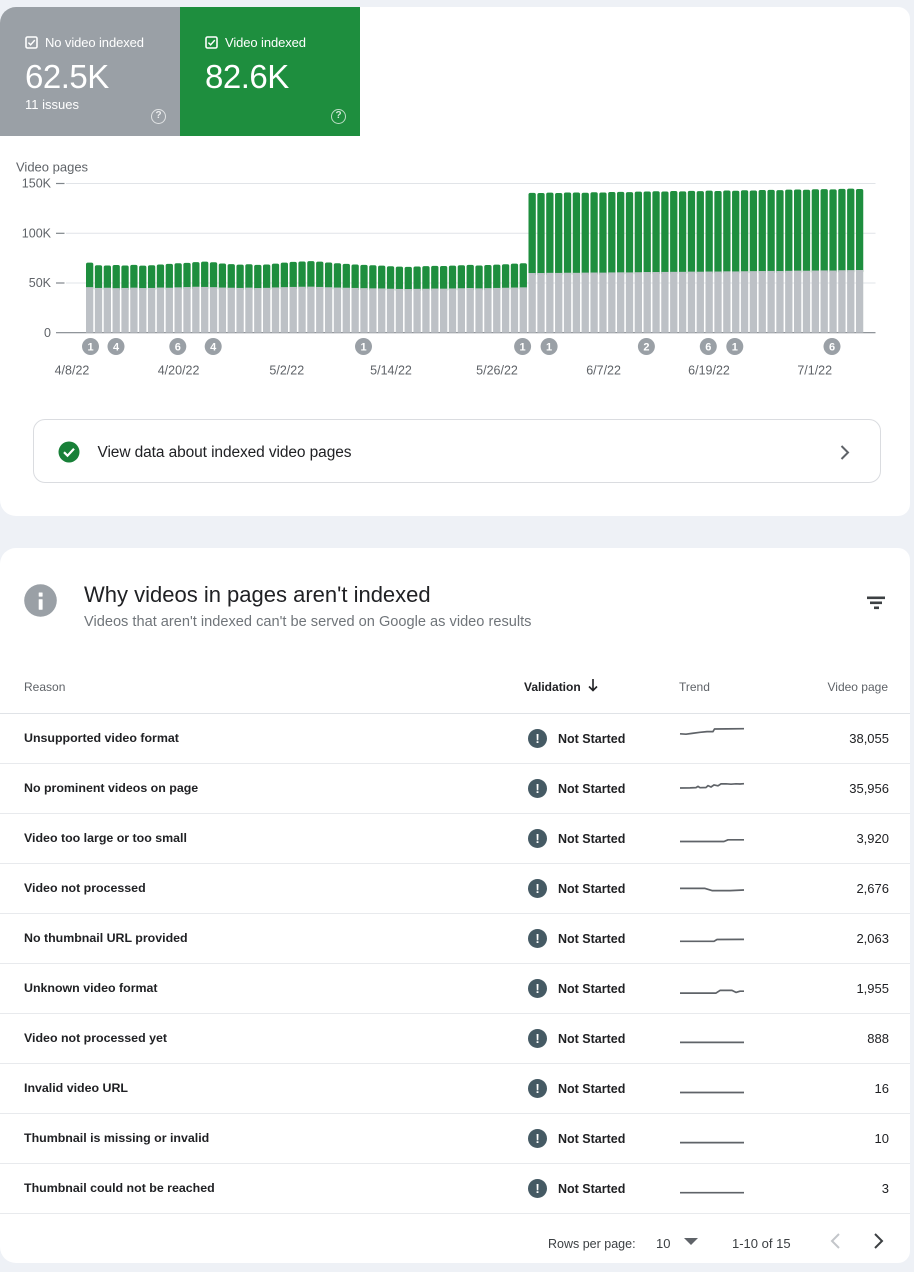  Describe the element at coordinates (814, 371) in the screenshot. I see `svg-text: 7/1/22` at that location.